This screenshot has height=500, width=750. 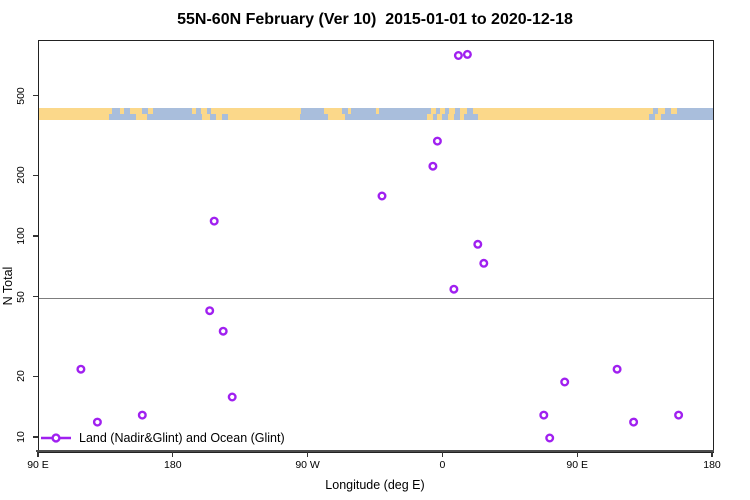 I want to click on y-tick-label: 100, so click(x=21, y=236).